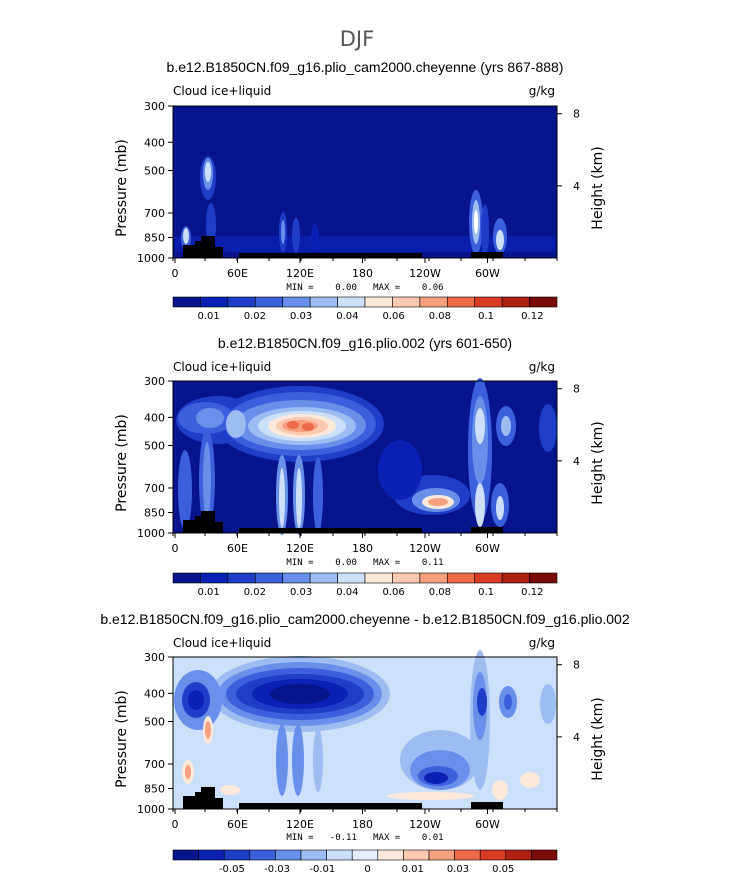 This screenshot has width=733, height=888. What do you see at coordinates (343, 522) in the screenshot?
I see `panel-2-land-mask` at bounding box center [343, 522].